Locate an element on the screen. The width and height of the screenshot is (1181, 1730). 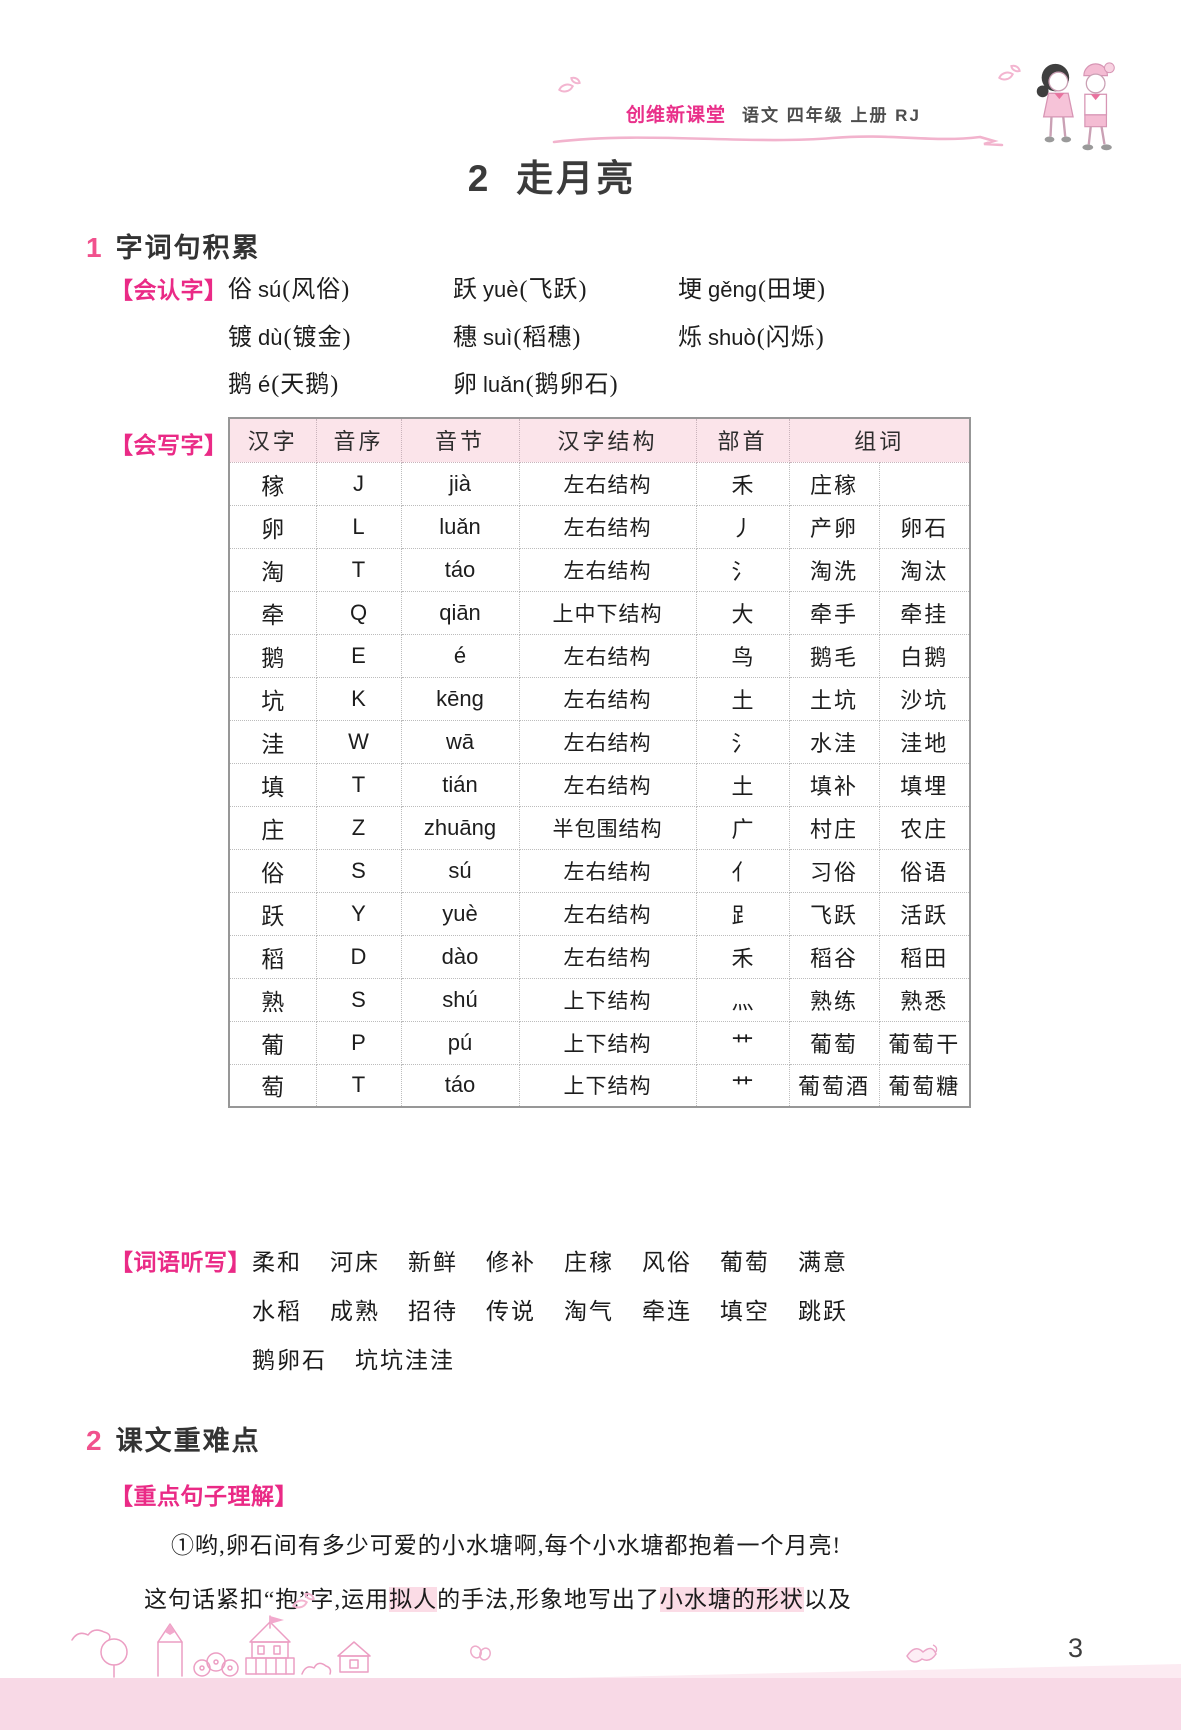
hanzi-cell: 卵 is located at coordinates (272, 526).